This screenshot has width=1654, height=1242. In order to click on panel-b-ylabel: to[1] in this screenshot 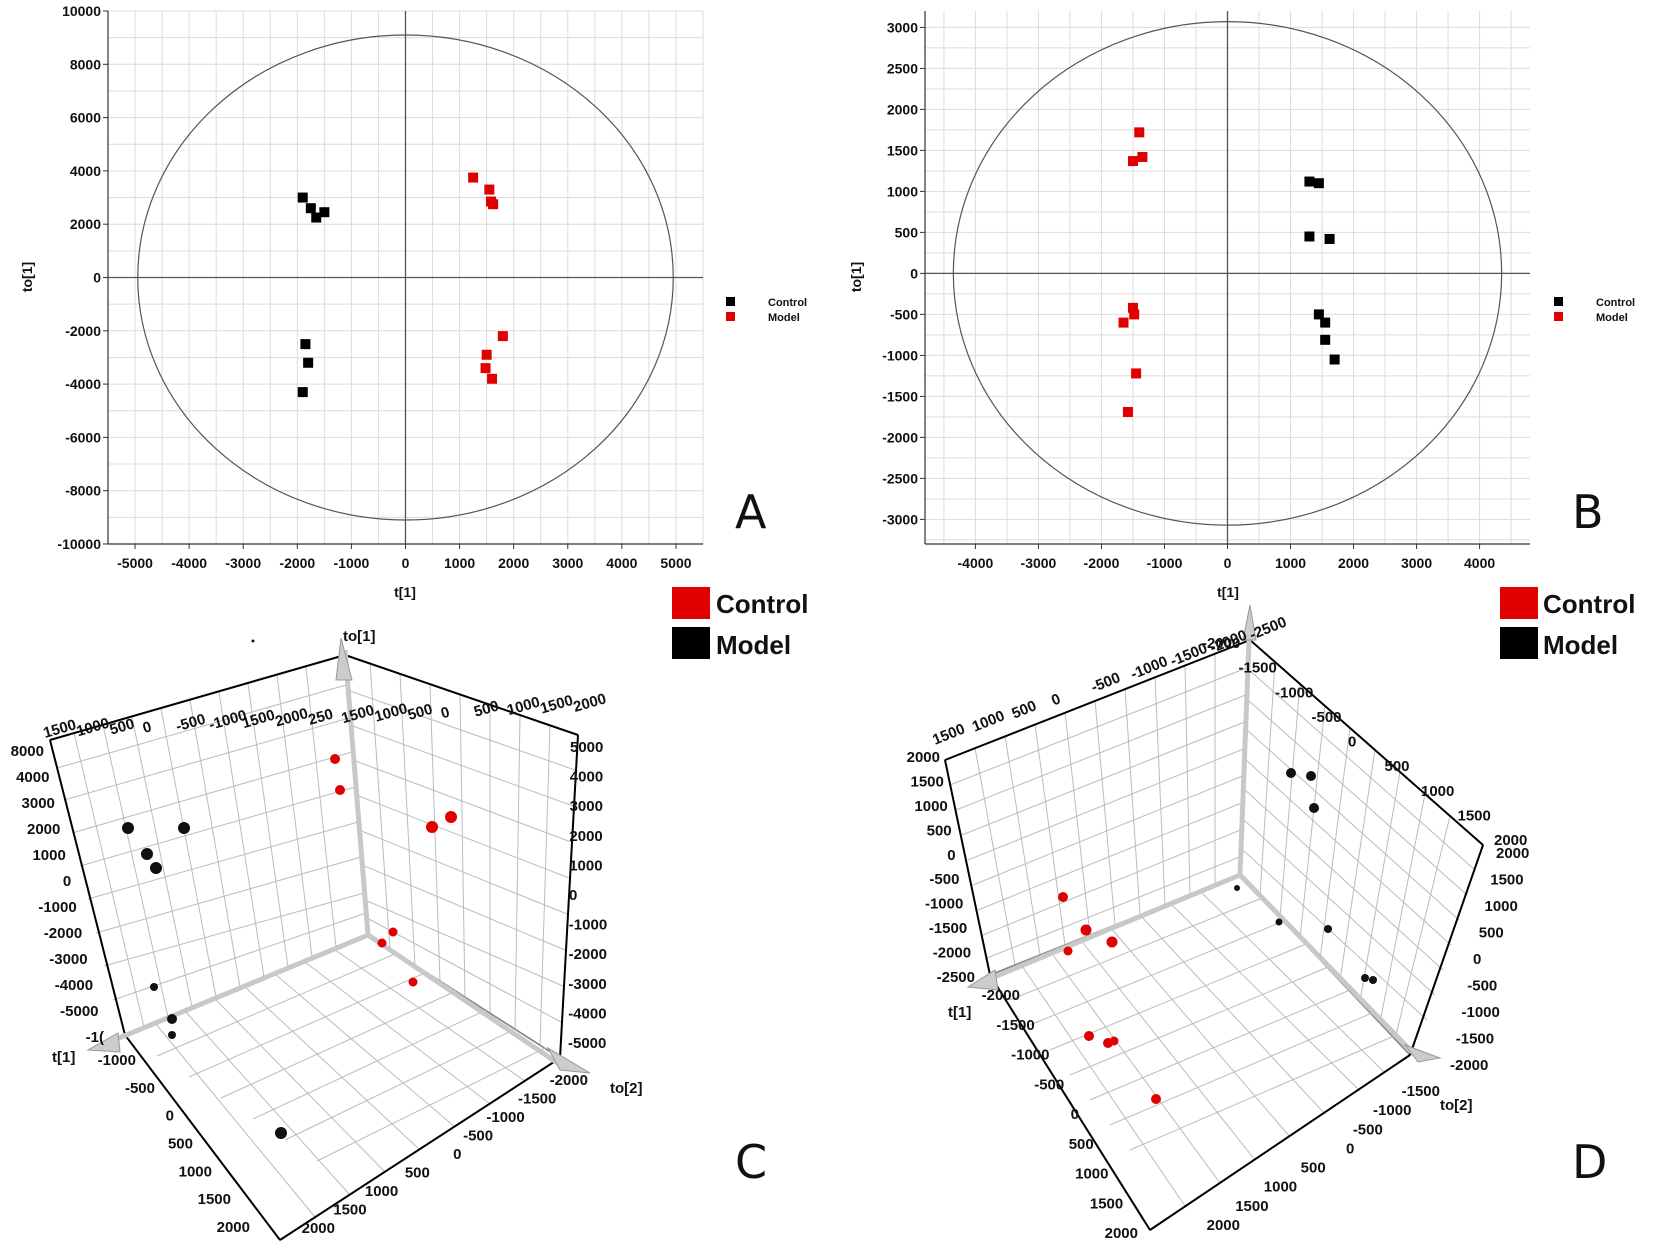, I will do `click(856, 277)`.